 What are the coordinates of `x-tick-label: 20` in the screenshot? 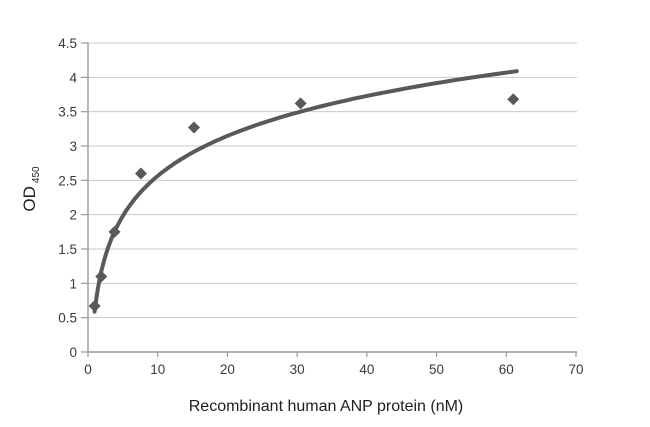 It's located at (227, 369).